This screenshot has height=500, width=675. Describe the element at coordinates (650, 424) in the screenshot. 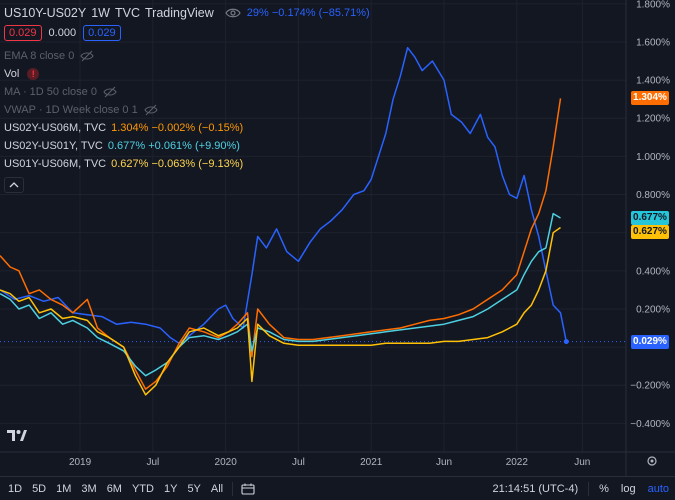

I see `y-tick-label: −0.400%` at that location.